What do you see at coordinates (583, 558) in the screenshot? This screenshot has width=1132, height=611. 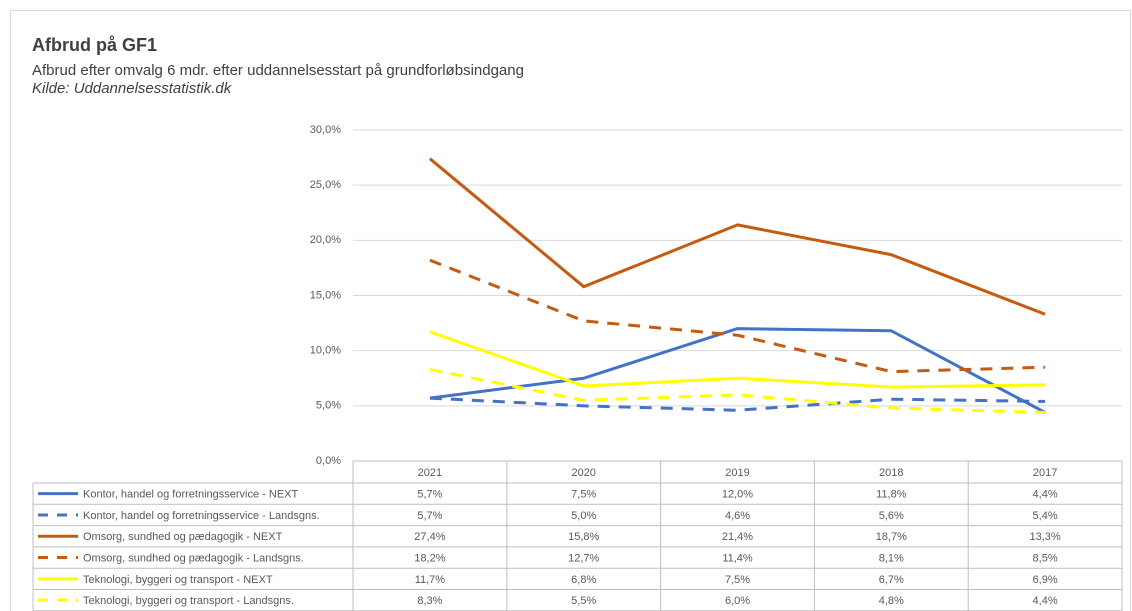 I see `table-value: 12,7%` at bounding box center [583, 558].